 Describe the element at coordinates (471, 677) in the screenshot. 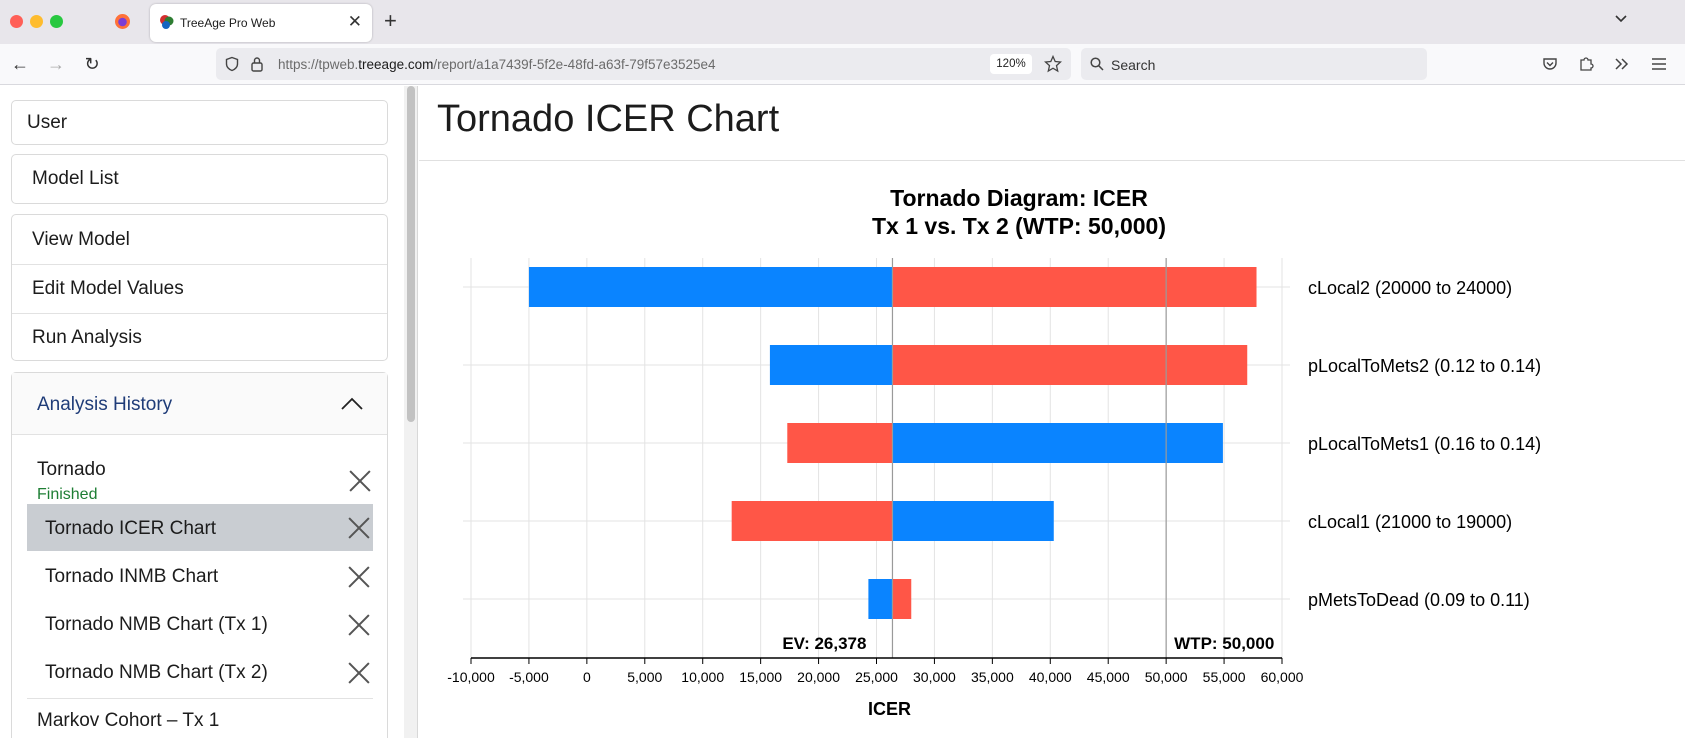

I see `x-tick-label: -10,000` at that location.